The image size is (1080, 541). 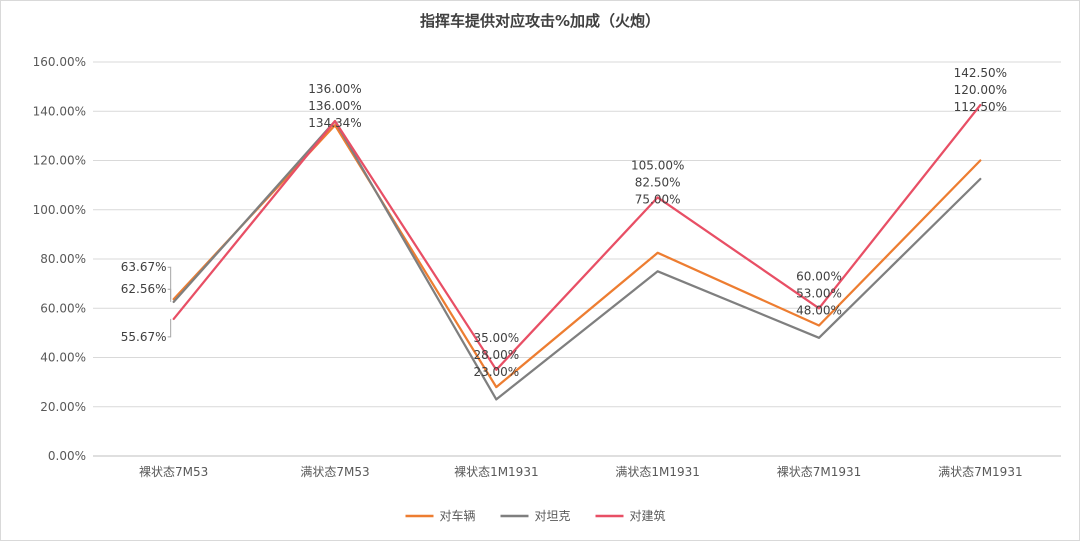 What do you see at coordinates (144, 289) in the screenshot?
I see `data-label: 62.56%` at bounding box center [144, 289].